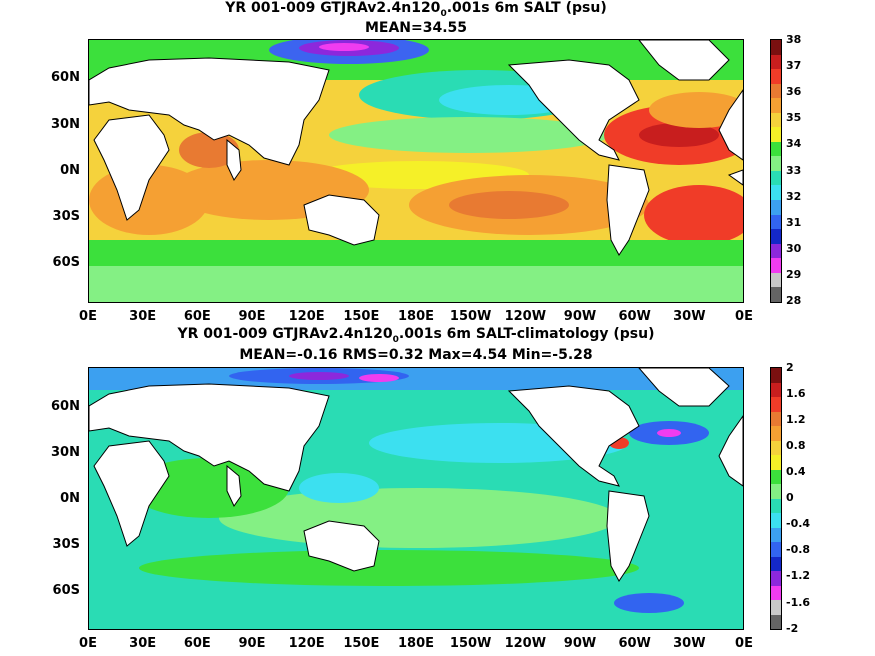  What do you see at coordinates (792, 628) in the screenshot?
I see `bottom-colorbar-label: -2` at bounding box center [792, 628].